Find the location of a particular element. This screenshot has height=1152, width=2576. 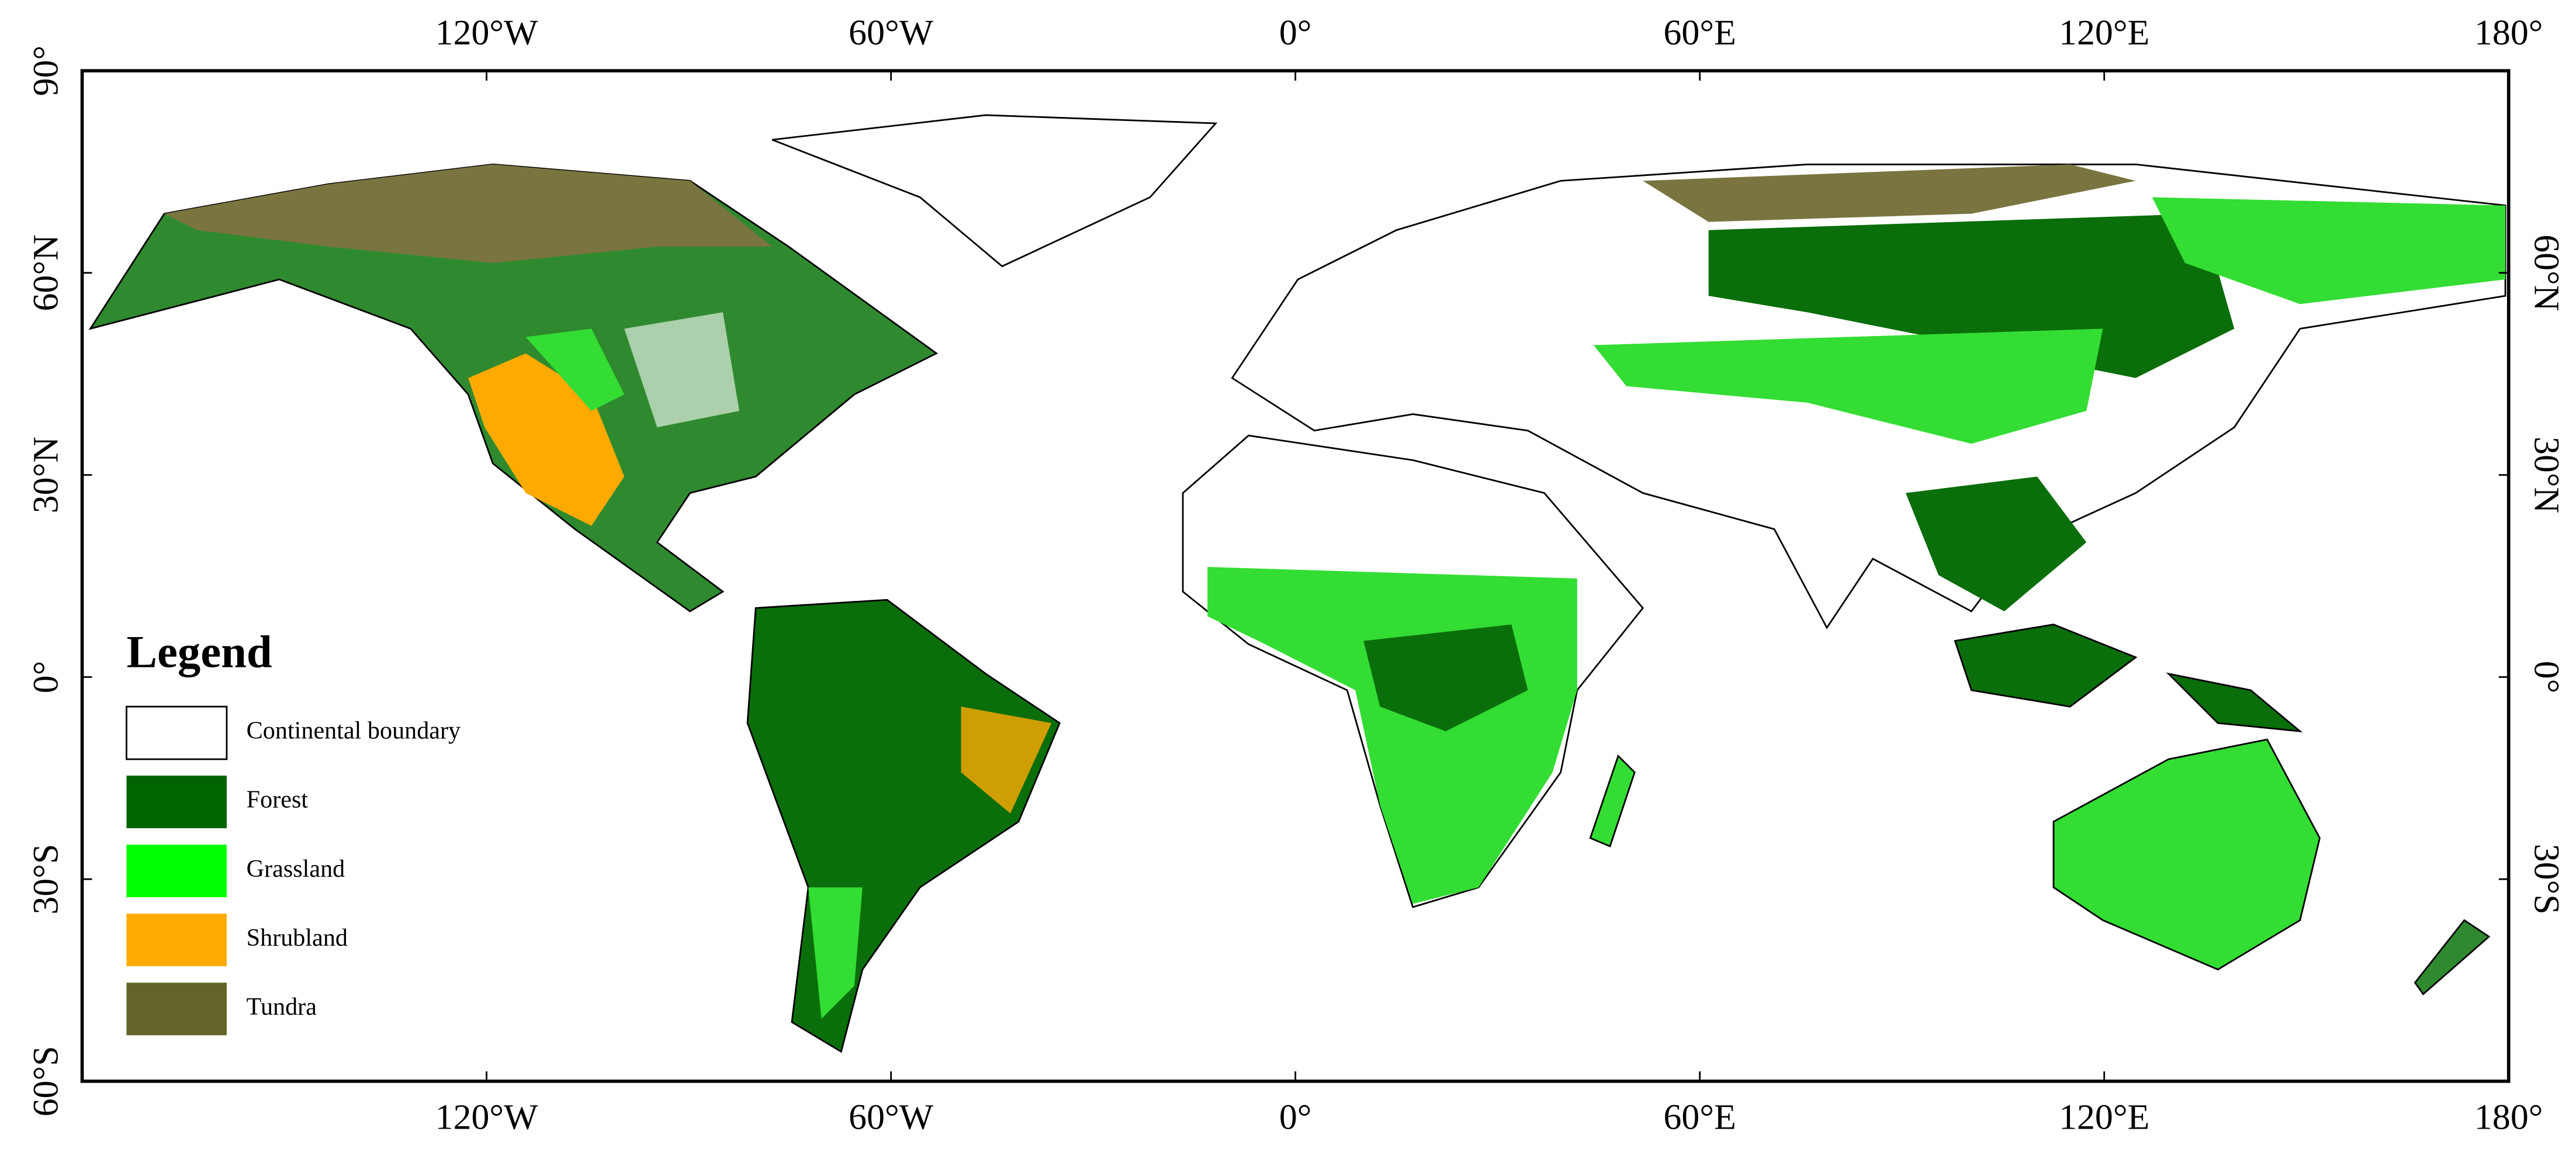

new-zealand is located at coordinates (2453, 957).